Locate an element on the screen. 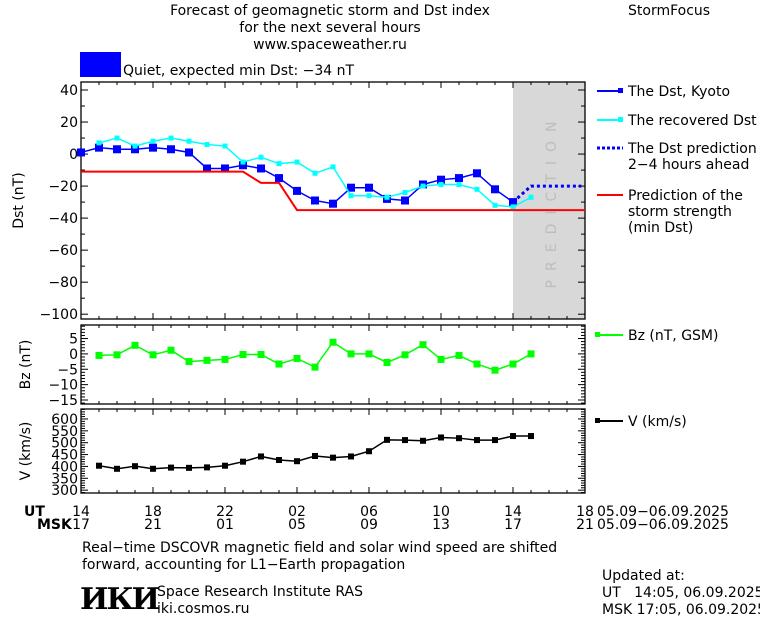 Image resolution: width=760 pixels, height=620 pixels. y-tick-label: −60 is located at coordinates (63, 251).